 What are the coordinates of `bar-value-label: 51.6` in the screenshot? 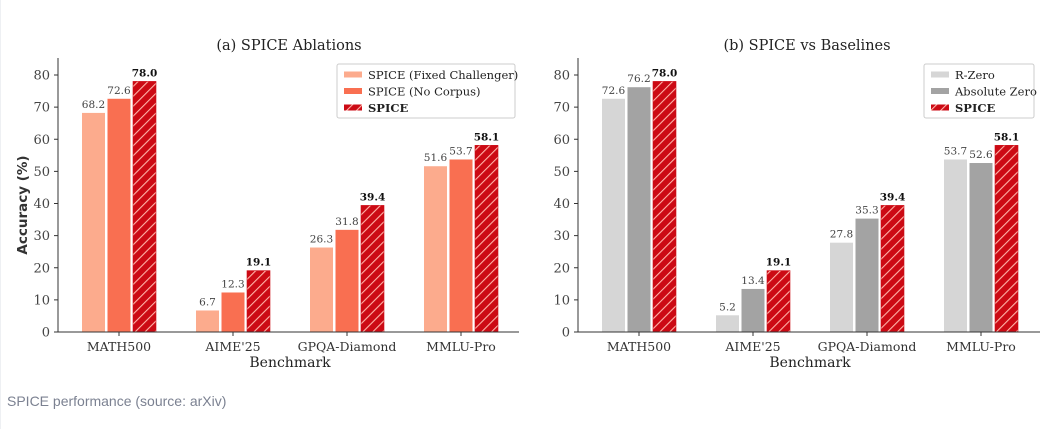 It's located at (436, 158).